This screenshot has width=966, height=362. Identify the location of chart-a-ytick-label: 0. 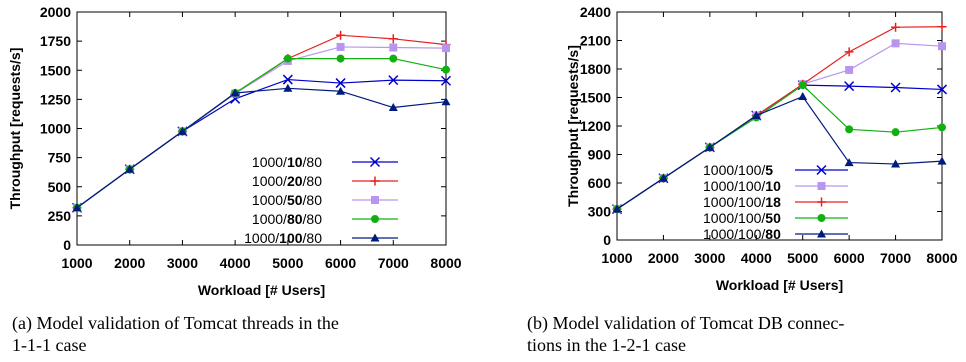
(67, 245).